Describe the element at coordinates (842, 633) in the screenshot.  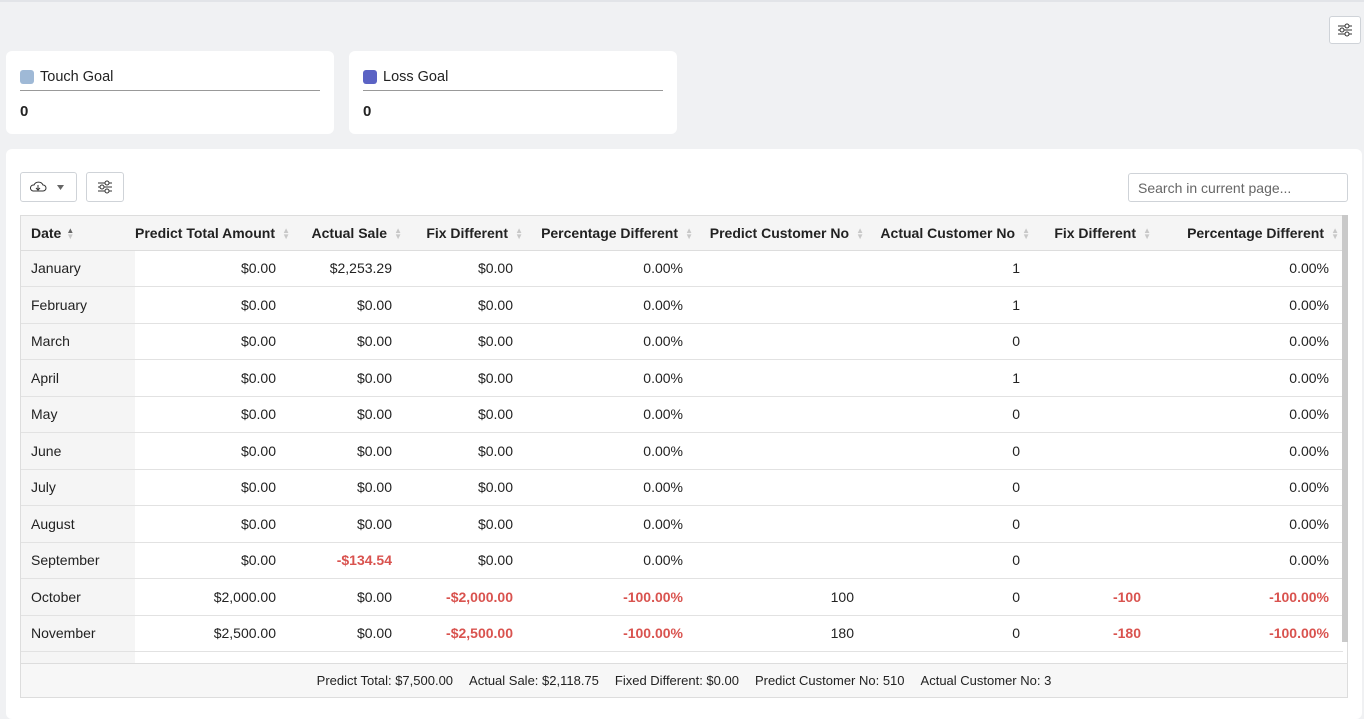
I see `cell-text: 180` at that location.